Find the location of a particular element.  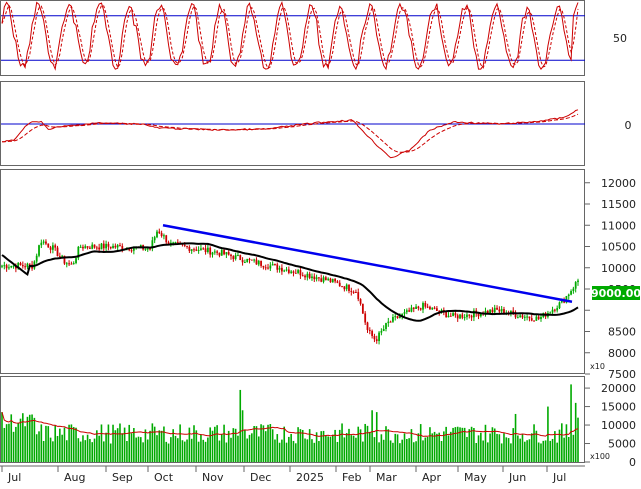

stoch-tick-label: 50 is located at coordinates (620, 38).